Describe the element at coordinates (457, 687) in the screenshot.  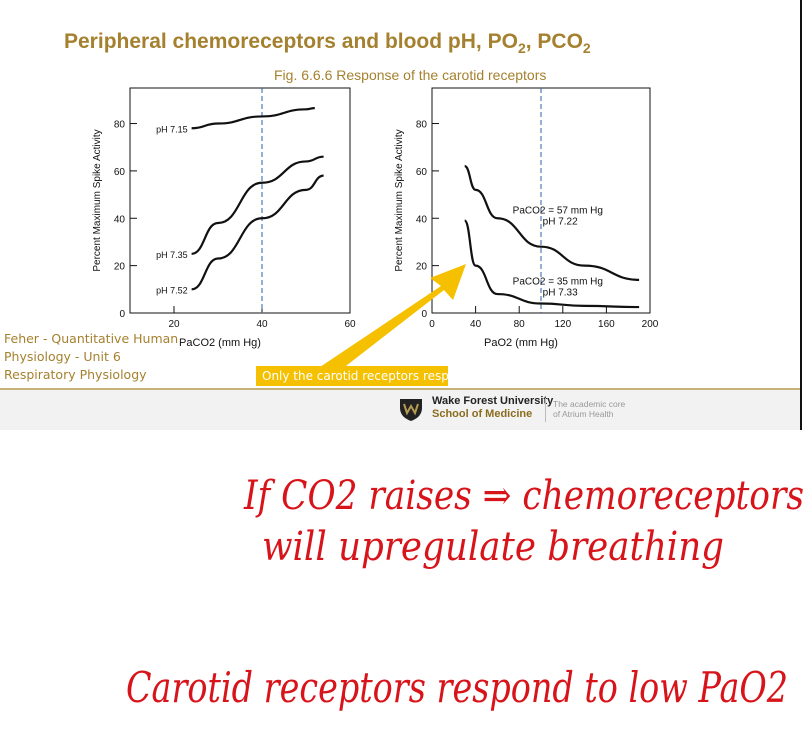
I see `handwritten-line-3: Carotid receptors respond to low PaO2` at that location.